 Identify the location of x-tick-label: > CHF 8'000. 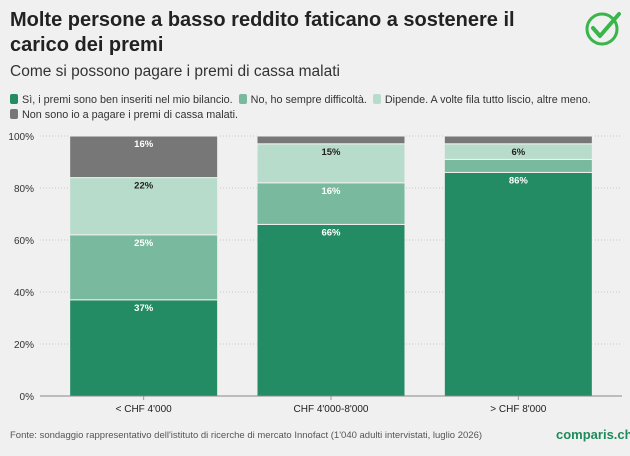
(518, 409).